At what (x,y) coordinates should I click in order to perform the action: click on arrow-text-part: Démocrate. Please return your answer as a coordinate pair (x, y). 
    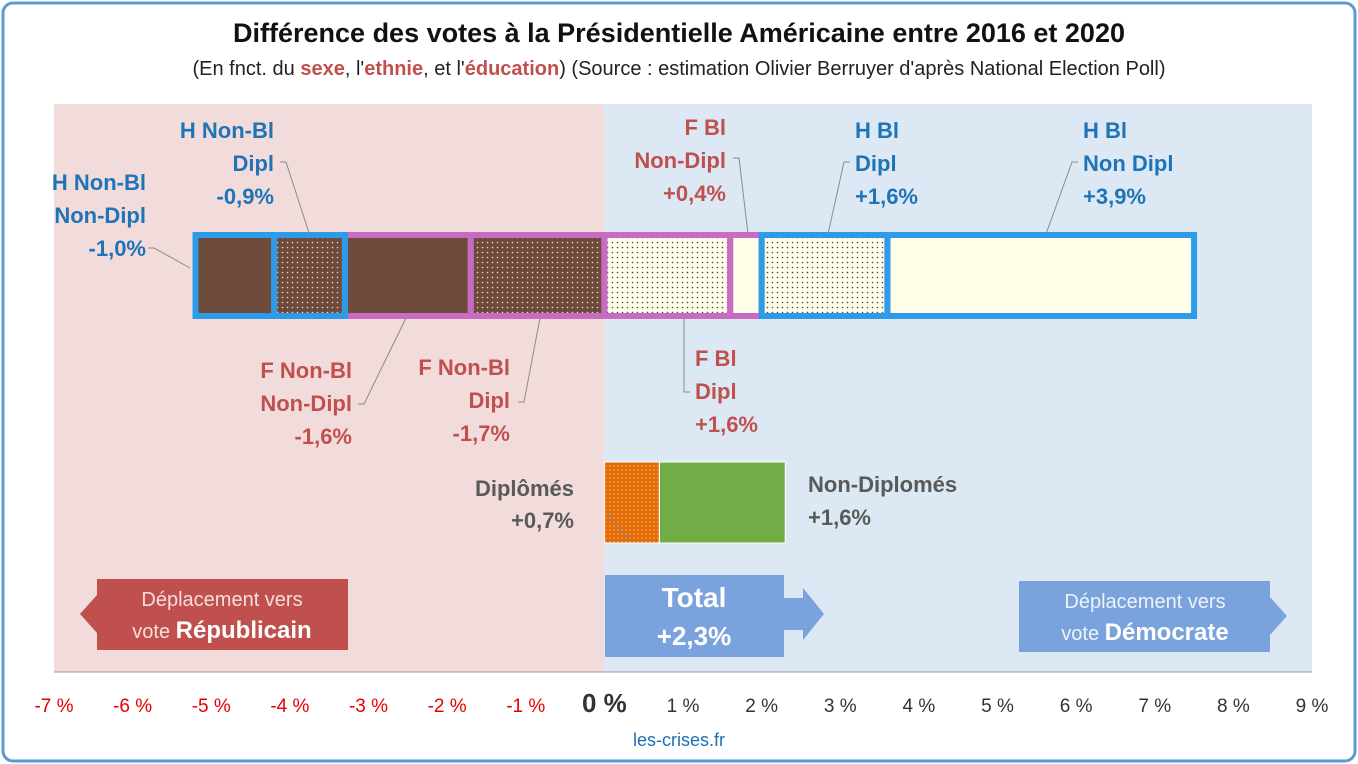
    Looking at the image, I should click on (1167, 632).